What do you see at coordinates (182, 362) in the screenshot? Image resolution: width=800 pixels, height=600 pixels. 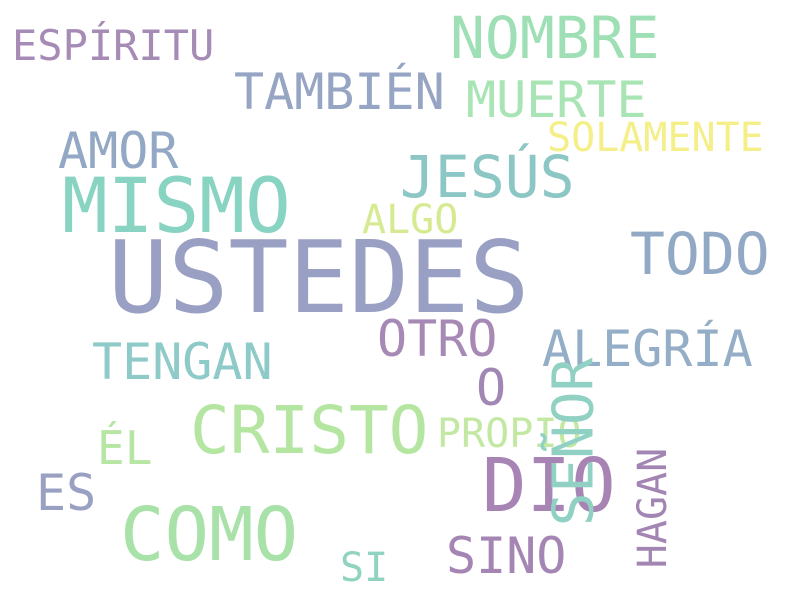 I see `word-tengan: TENGAN` at bounding box center [182, 362].